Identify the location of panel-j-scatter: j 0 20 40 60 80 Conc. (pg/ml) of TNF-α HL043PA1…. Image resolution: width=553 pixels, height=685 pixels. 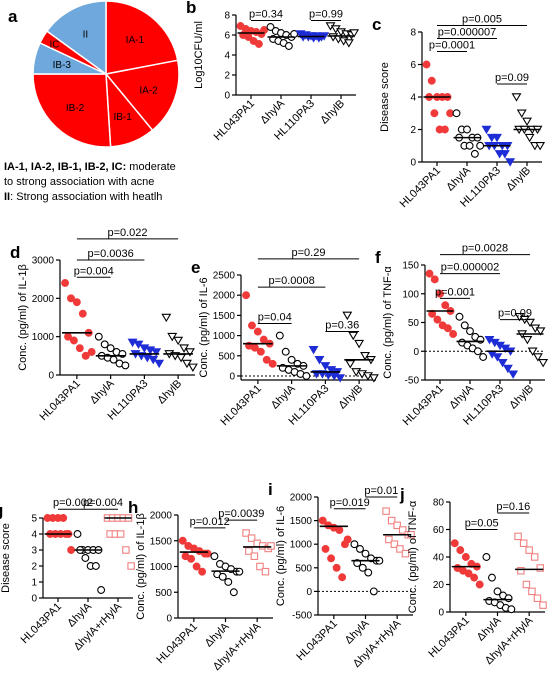
(473, 576).